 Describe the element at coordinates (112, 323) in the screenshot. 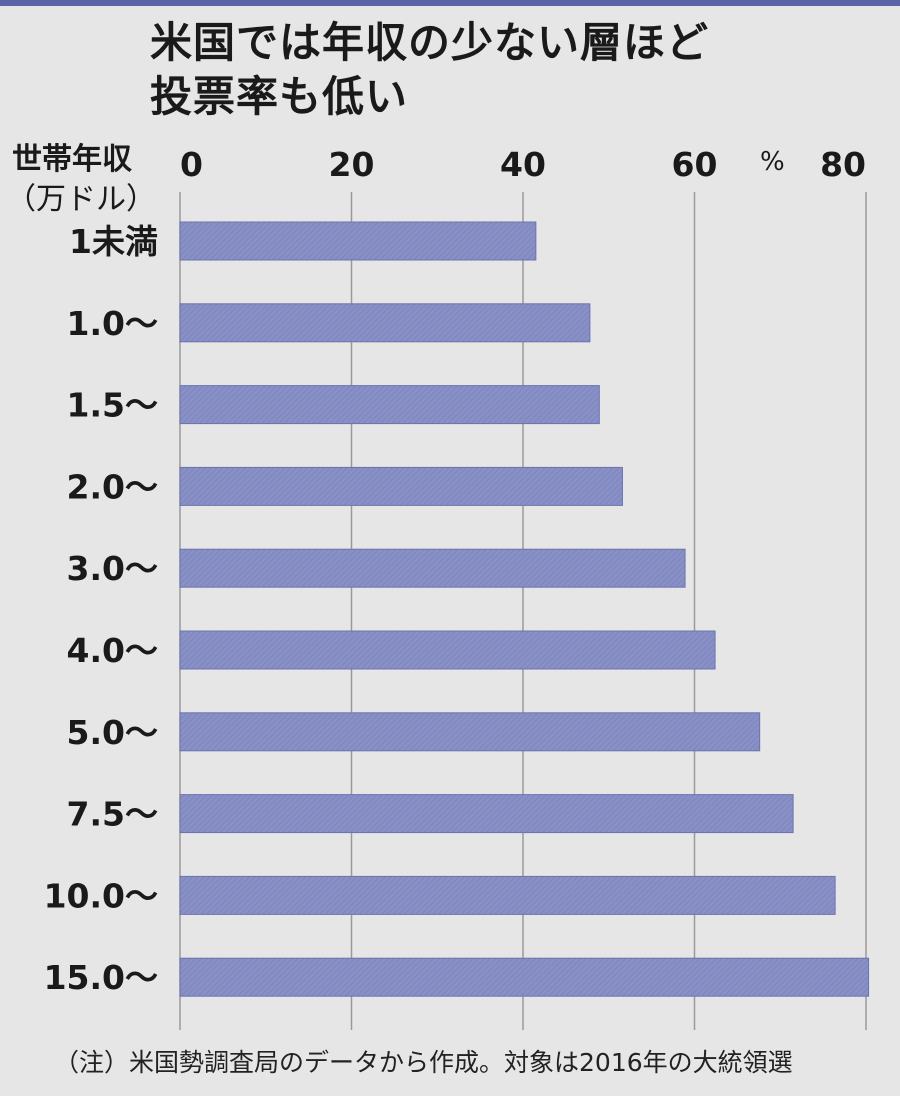

I see `category-label: 1.0〜` at that location.